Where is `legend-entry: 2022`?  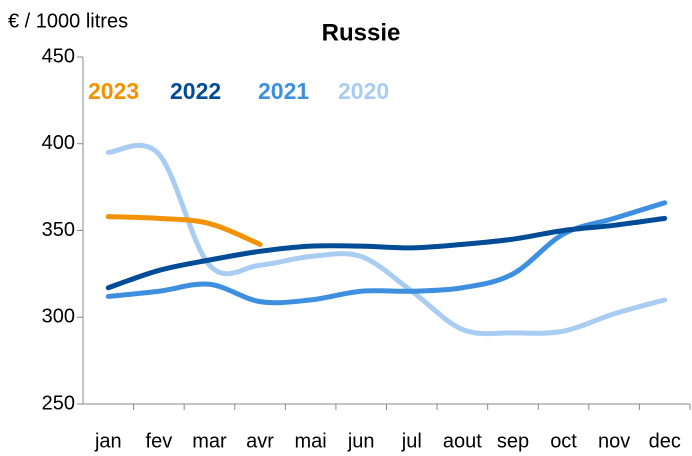
legend-entry: 2022 is located at coordinates (195, 91).